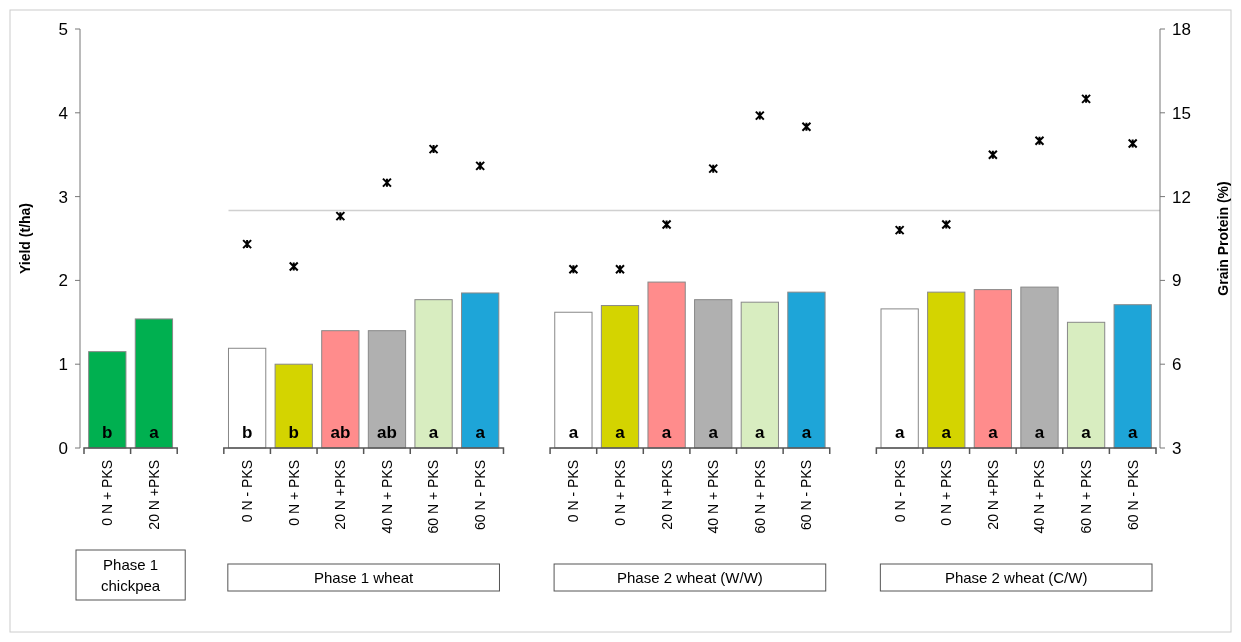 The width and height of the screenshot is (1241, 642). I want to click on y2-tick-label: 12, so click(1181, 197).